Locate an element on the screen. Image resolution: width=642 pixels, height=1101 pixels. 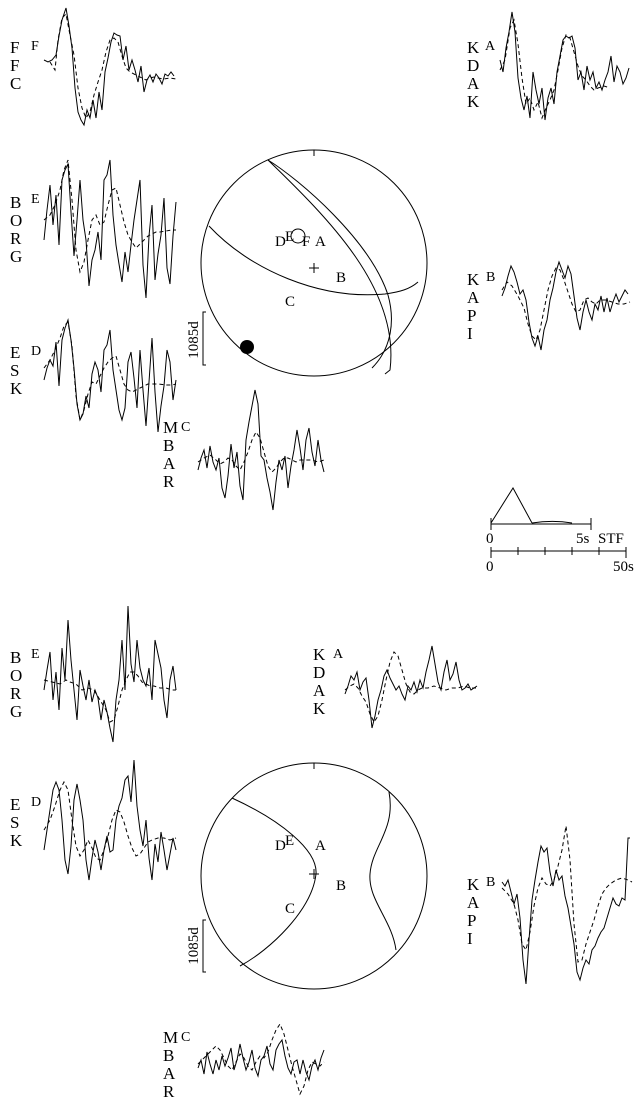
station-kdak-lower-char-4: K is located at coordinates (319, 708).